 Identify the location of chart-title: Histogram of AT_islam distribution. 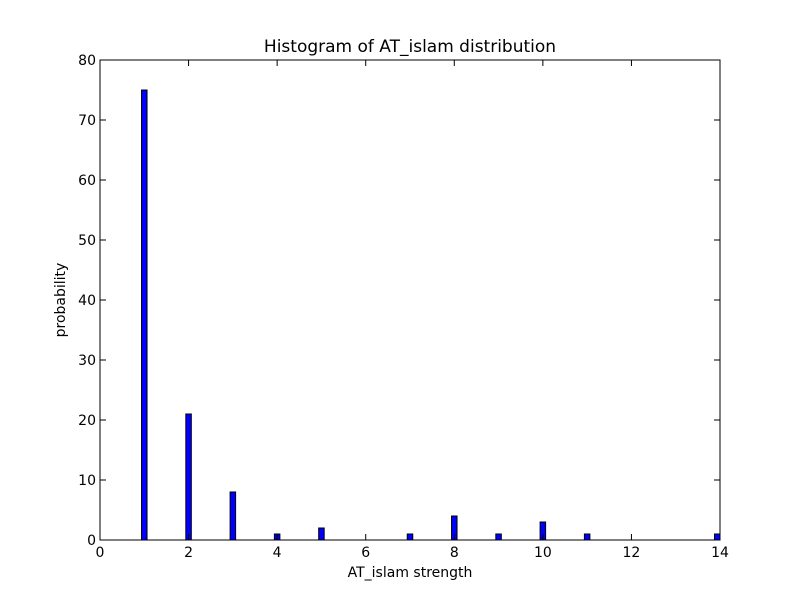
(410, 47).